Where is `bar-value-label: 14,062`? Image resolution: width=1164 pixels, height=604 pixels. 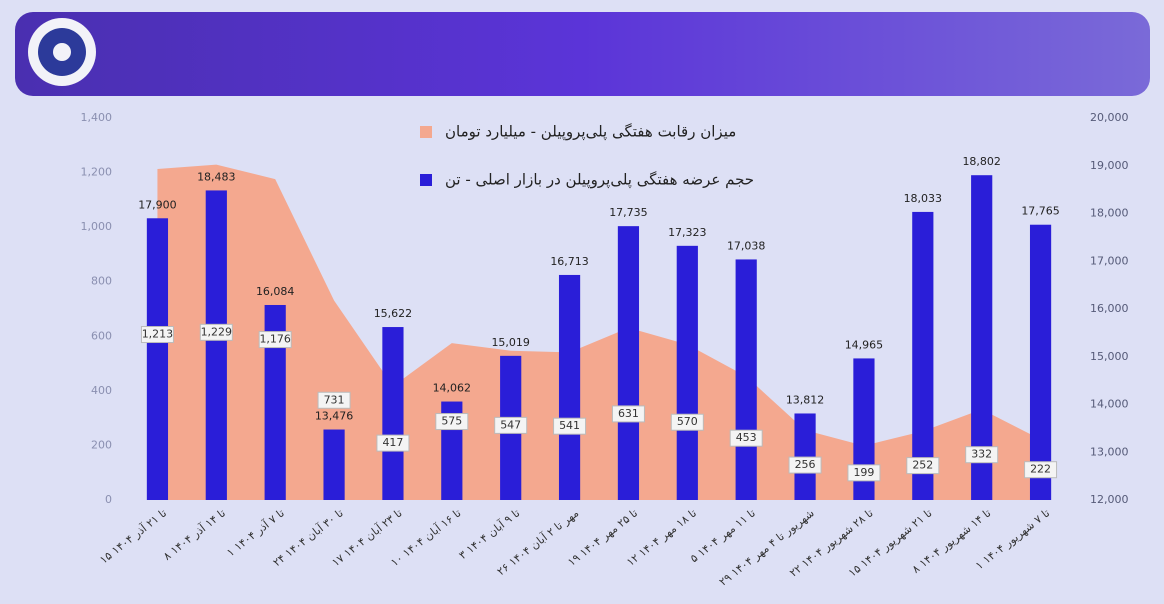
bar-value-label: 14,062 is located at coordinates (452, 388).